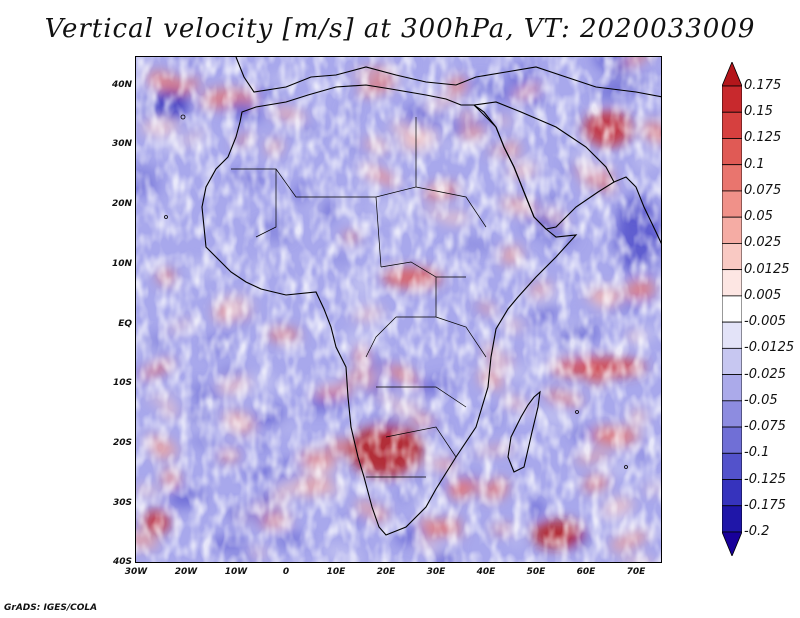 This screenshot has height=618, width=800. I want to click on lon-label-30e: 30E, so click(436, 572).